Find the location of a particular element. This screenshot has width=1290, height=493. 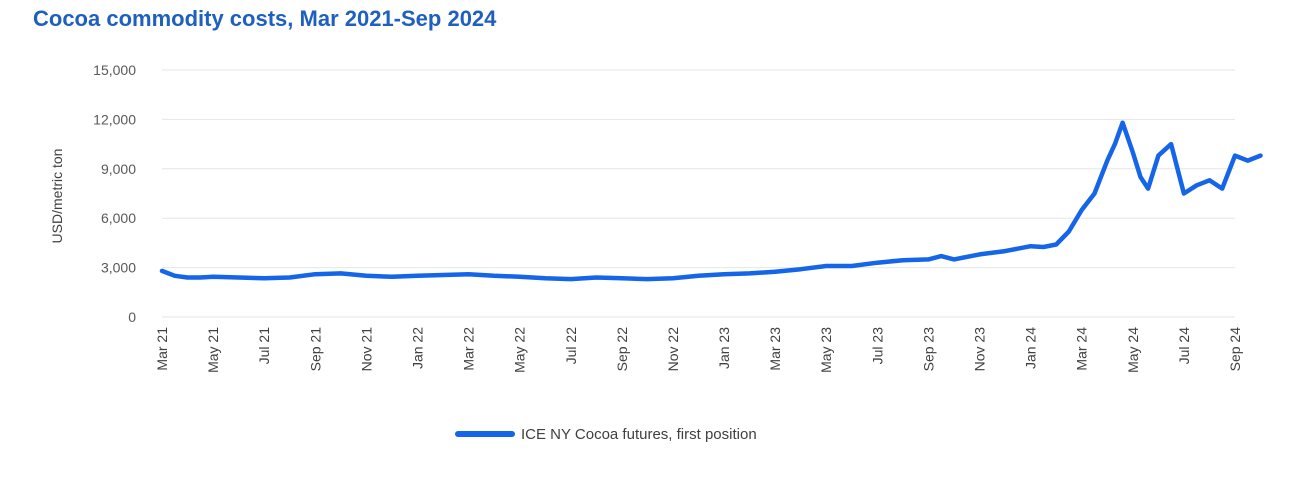

y-tick-label: 12,000 is located at coordinates (114, 119).